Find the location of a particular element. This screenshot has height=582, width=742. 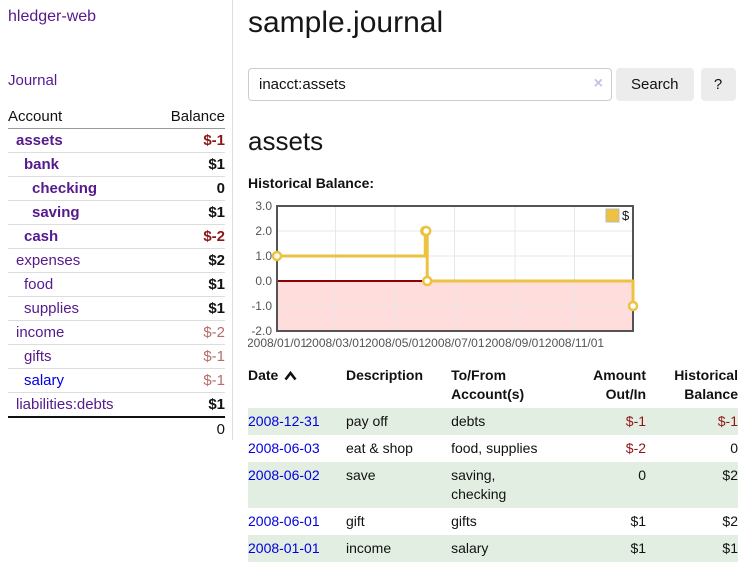

register-header-date-label: Date is located at coordinates (263, 375).